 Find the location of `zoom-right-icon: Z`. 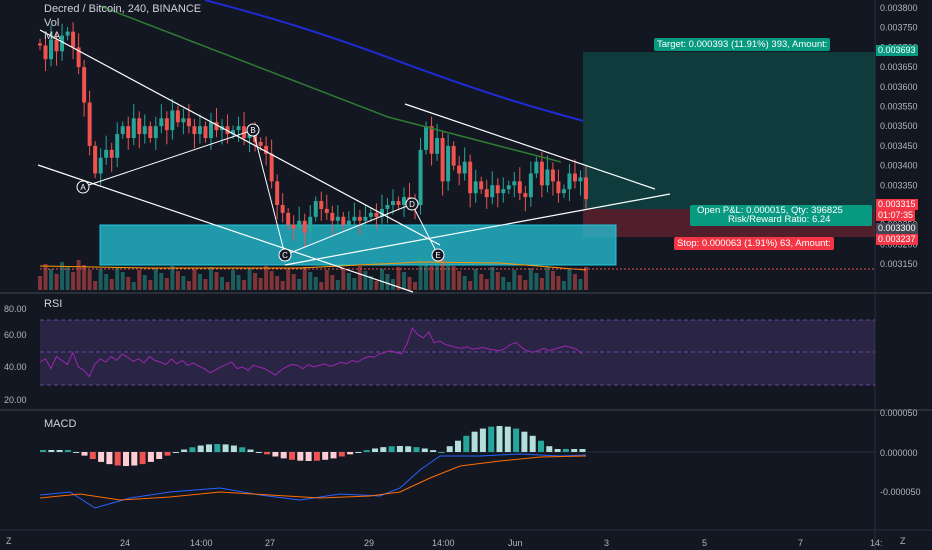

zoom-right-icon: Z is located at coordinates (903, 541).